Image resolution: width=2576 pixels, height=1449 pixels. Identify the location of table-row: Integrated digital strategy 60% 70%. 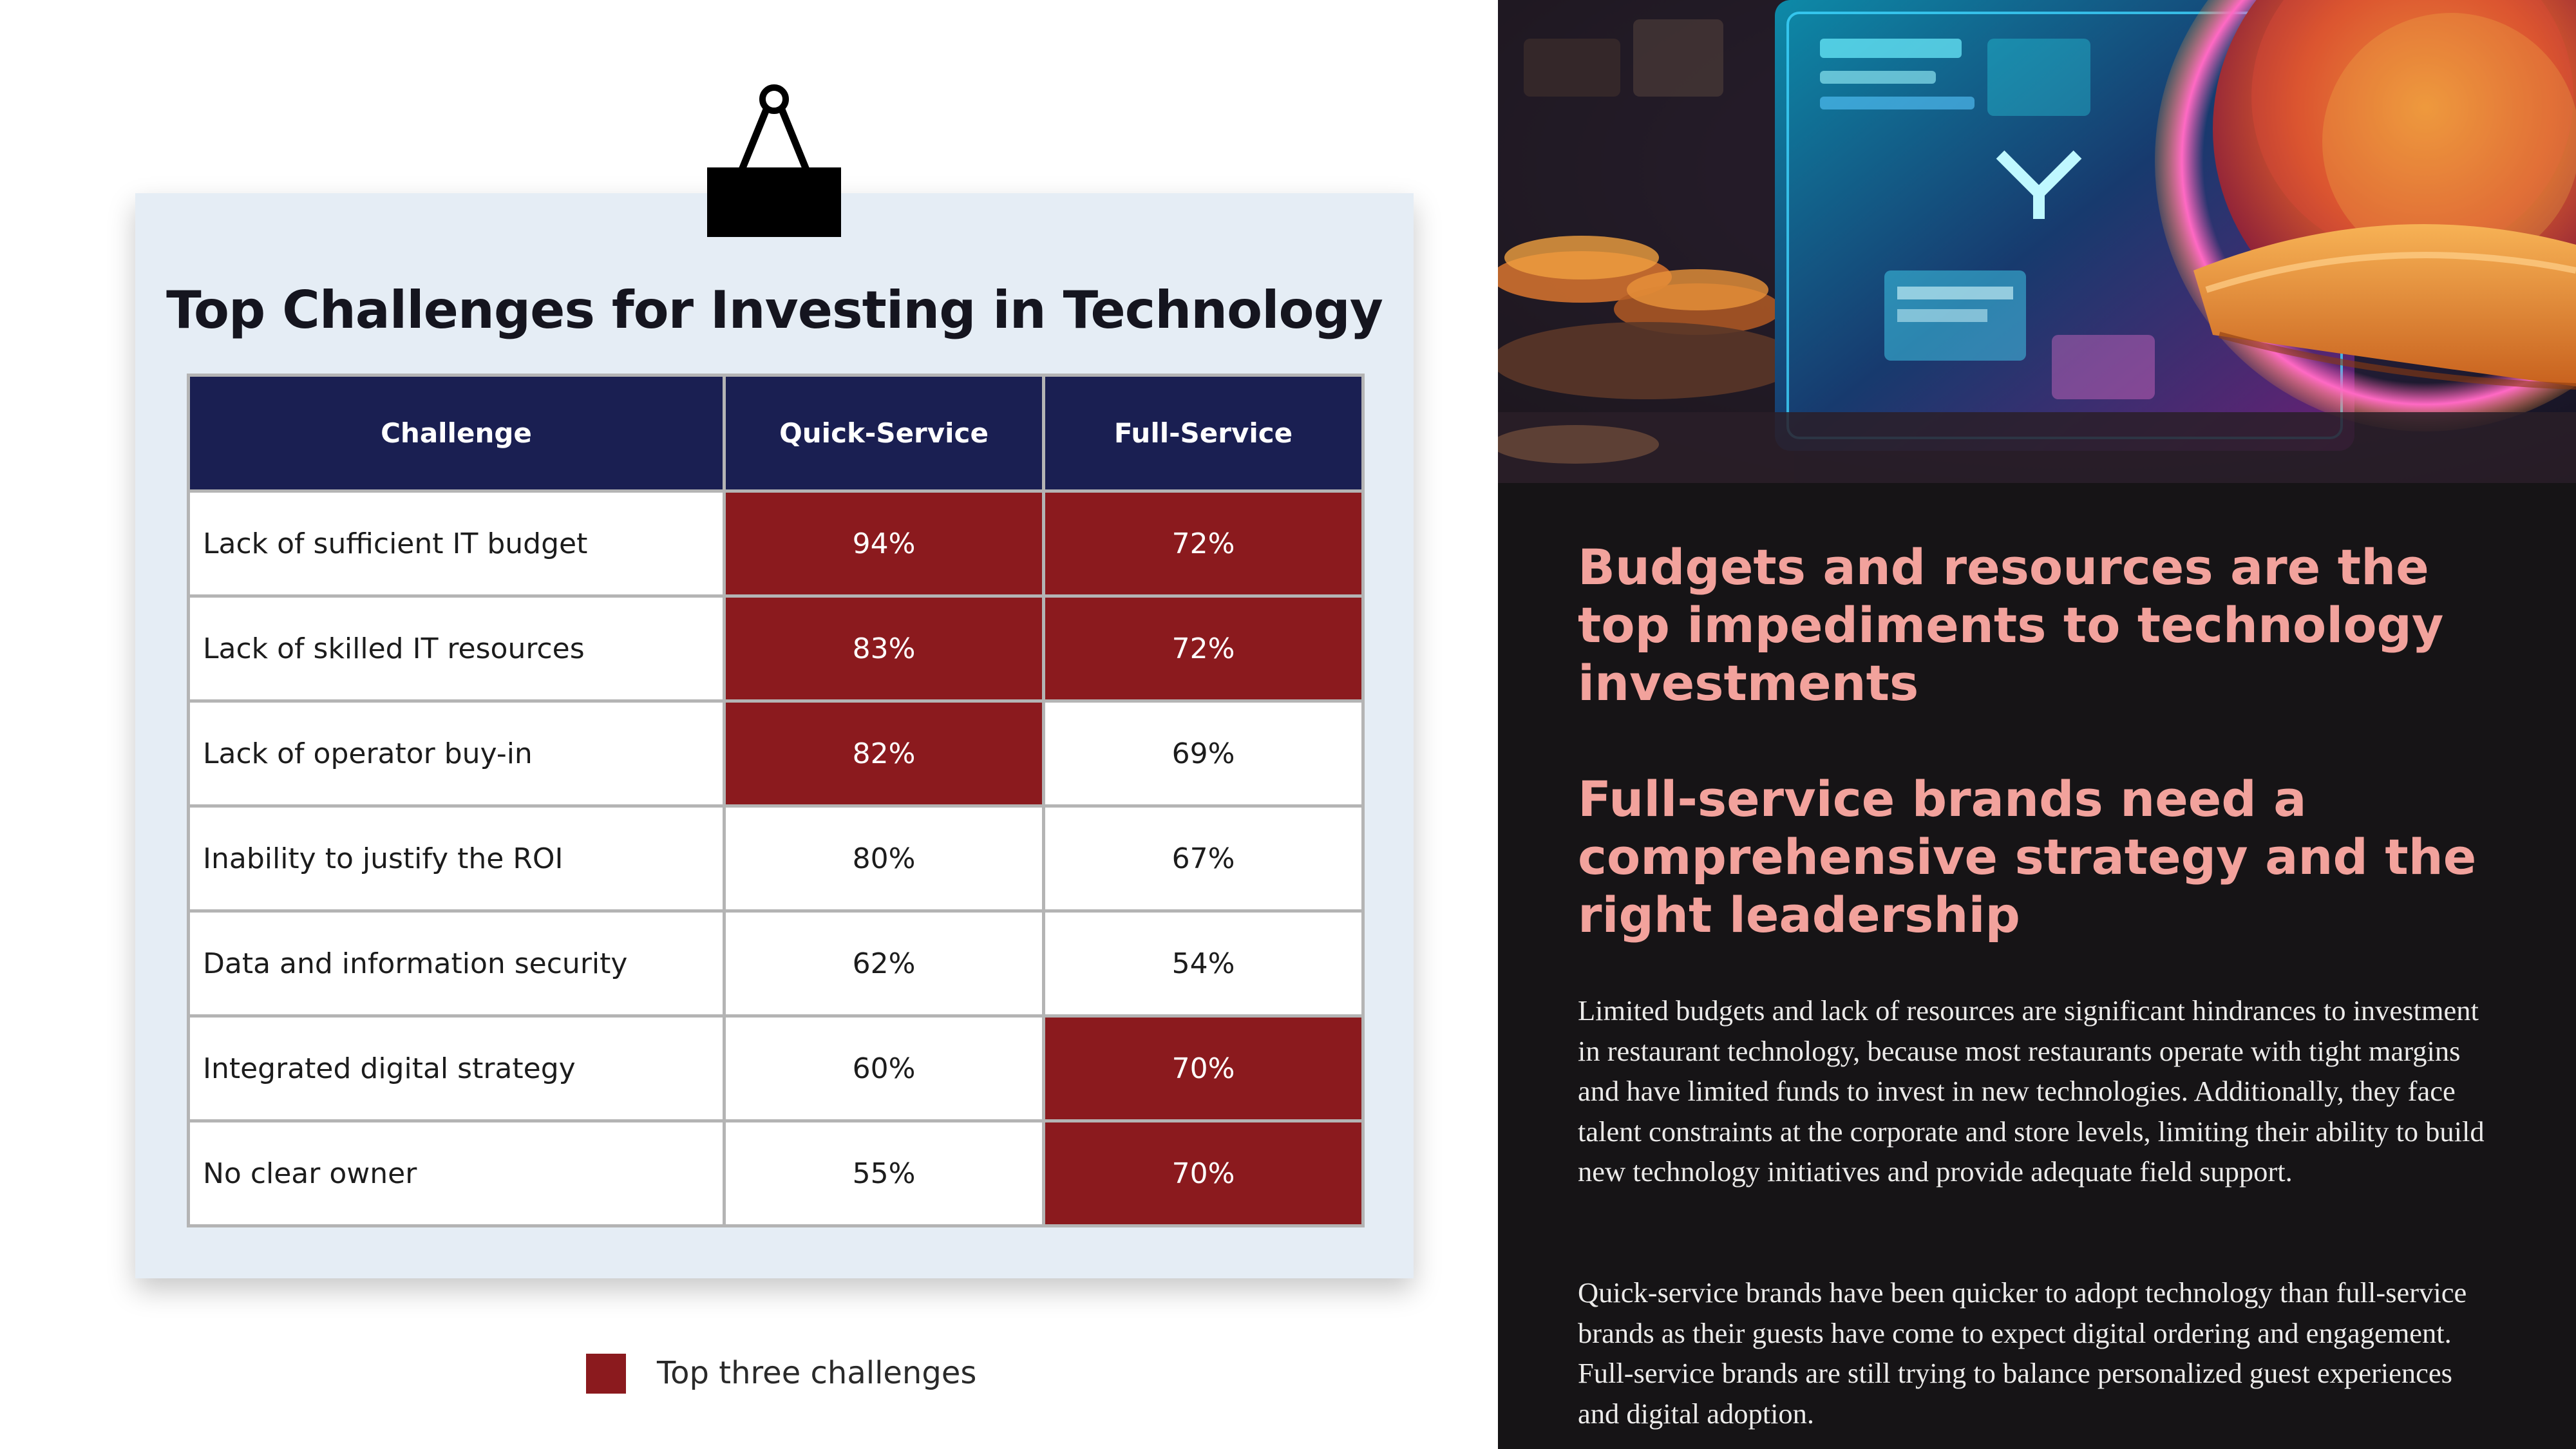
(776, 1068).